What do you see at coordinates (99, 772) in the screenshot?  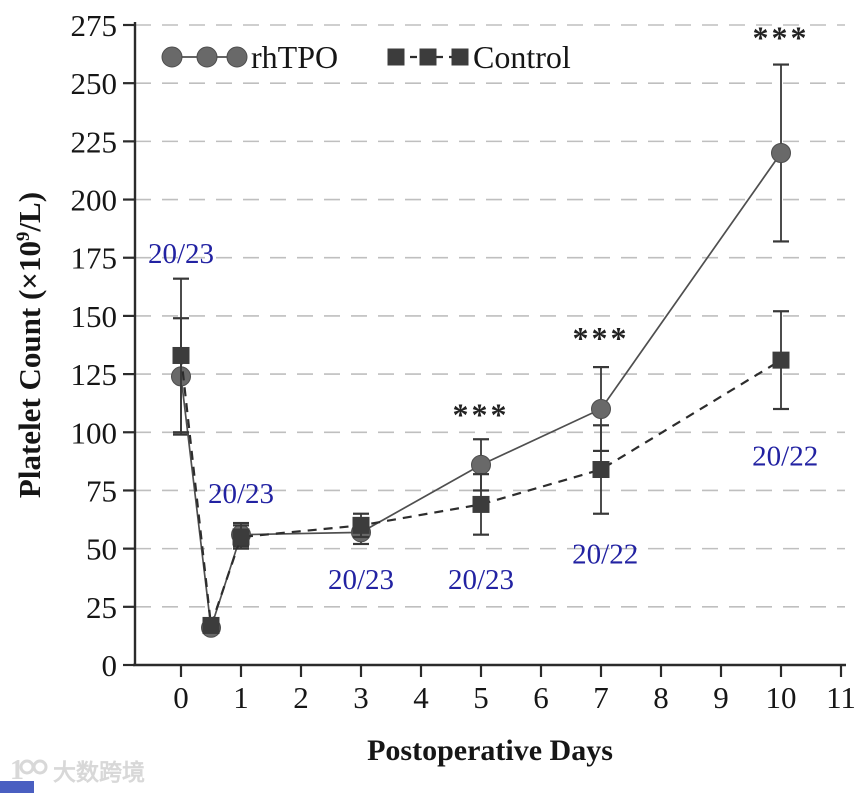 I see `watermark-text: 大数跨境` at bounding box center [99, 772].